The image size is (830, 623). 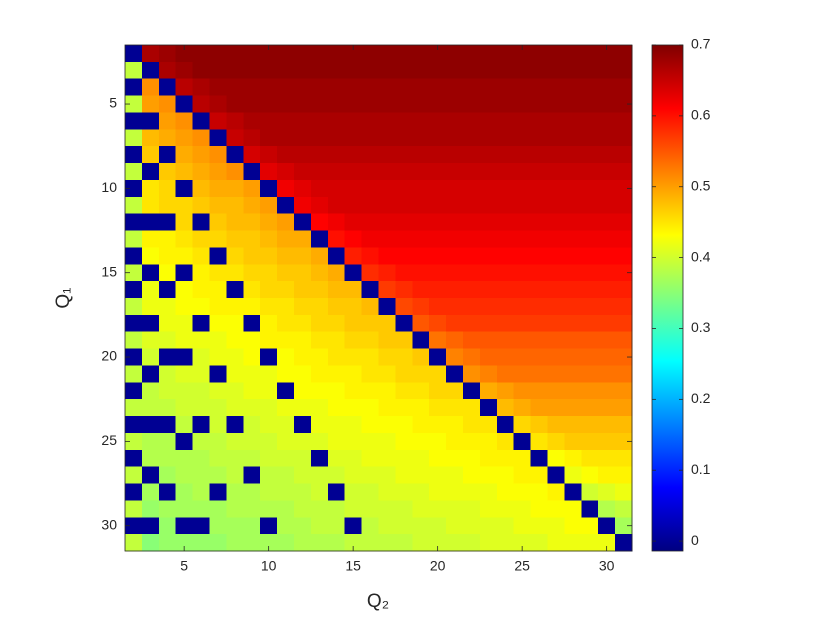 I want to click on x-tick-label: 10, so click(x=269, y=566).